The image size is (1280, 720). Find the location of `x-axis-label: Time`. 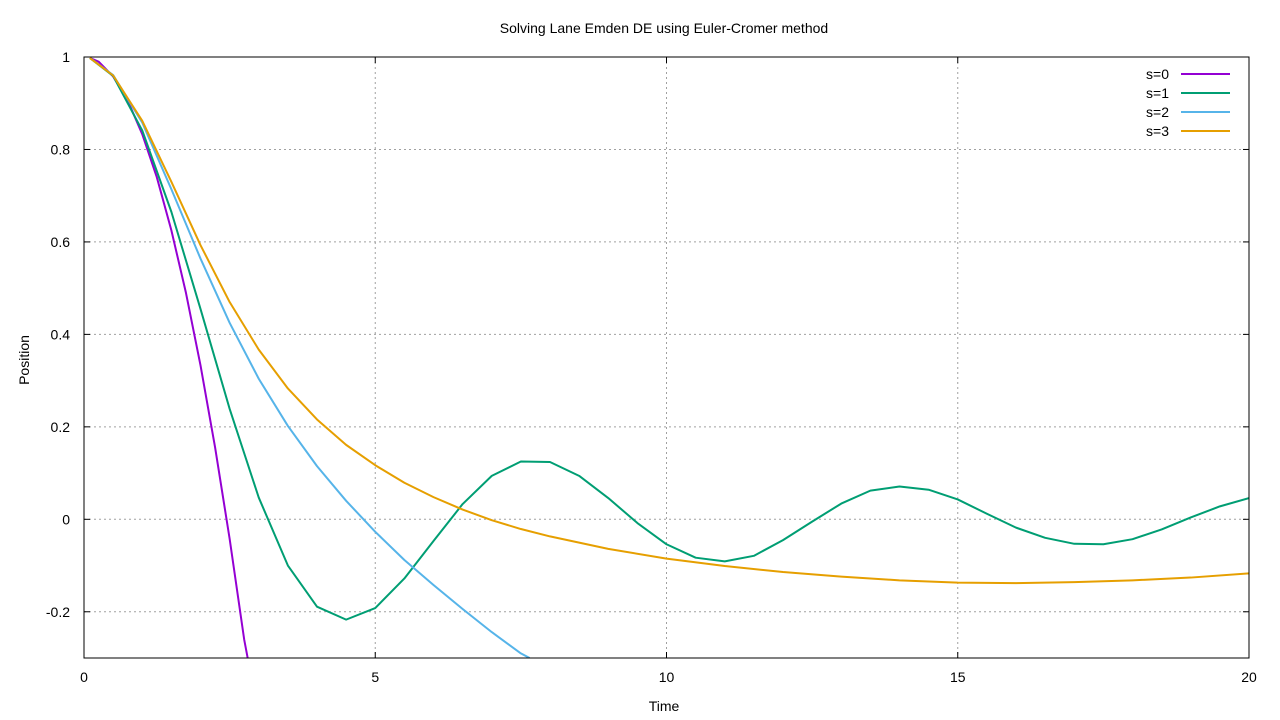

x-axis-label: Time is located at coordinates (664, 706).